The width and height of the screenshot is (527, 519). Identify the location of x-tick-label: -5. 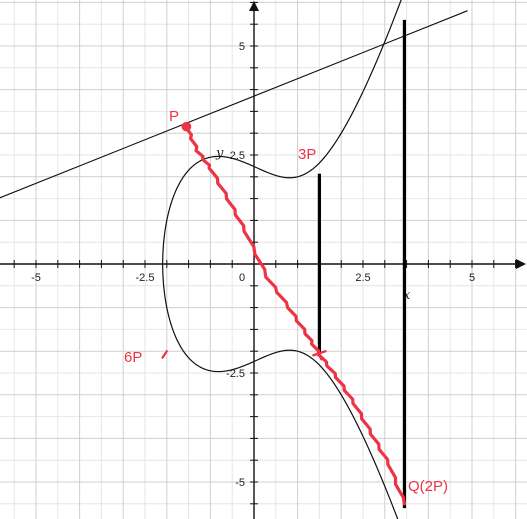
(36, 278).